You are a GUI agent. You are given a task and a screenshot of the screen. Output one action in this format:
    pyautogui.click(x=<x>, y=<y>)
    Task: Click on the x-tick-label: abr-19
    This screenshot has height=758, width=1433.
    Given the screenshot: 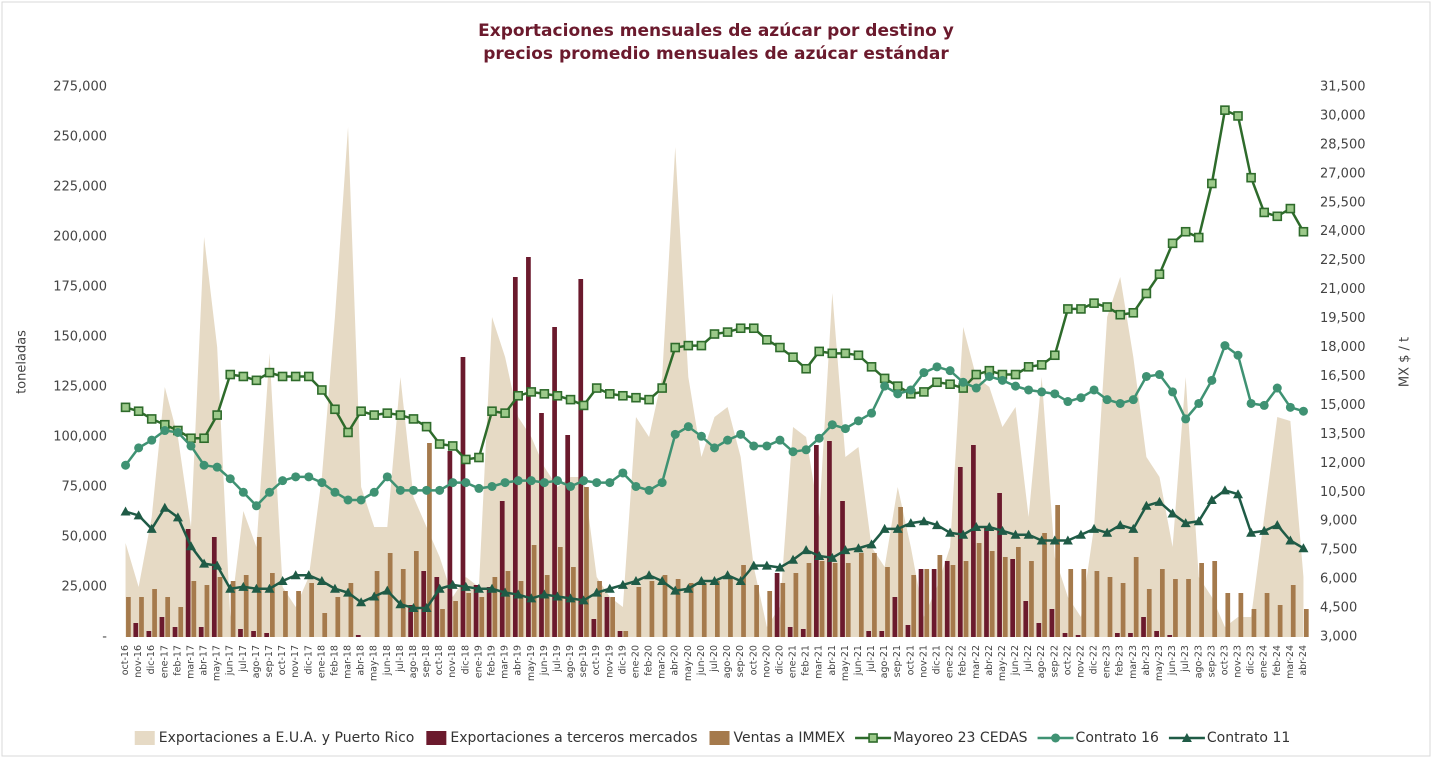 What is the action you would take?
    pyautogui.click(x=518, y=660)
    